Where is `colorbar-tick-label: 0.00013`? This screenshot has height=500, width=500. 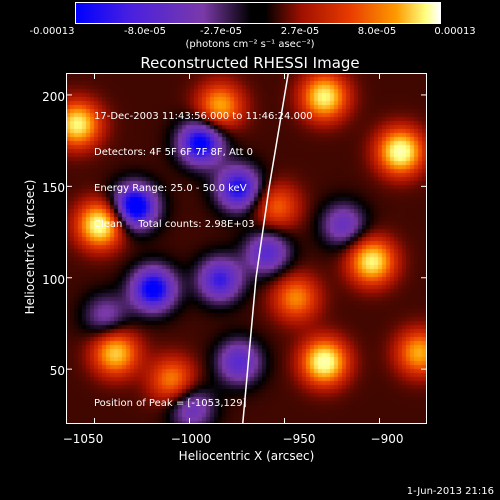 colorbar-tick-label: 0.00013 is located at coordinates (455, 31).